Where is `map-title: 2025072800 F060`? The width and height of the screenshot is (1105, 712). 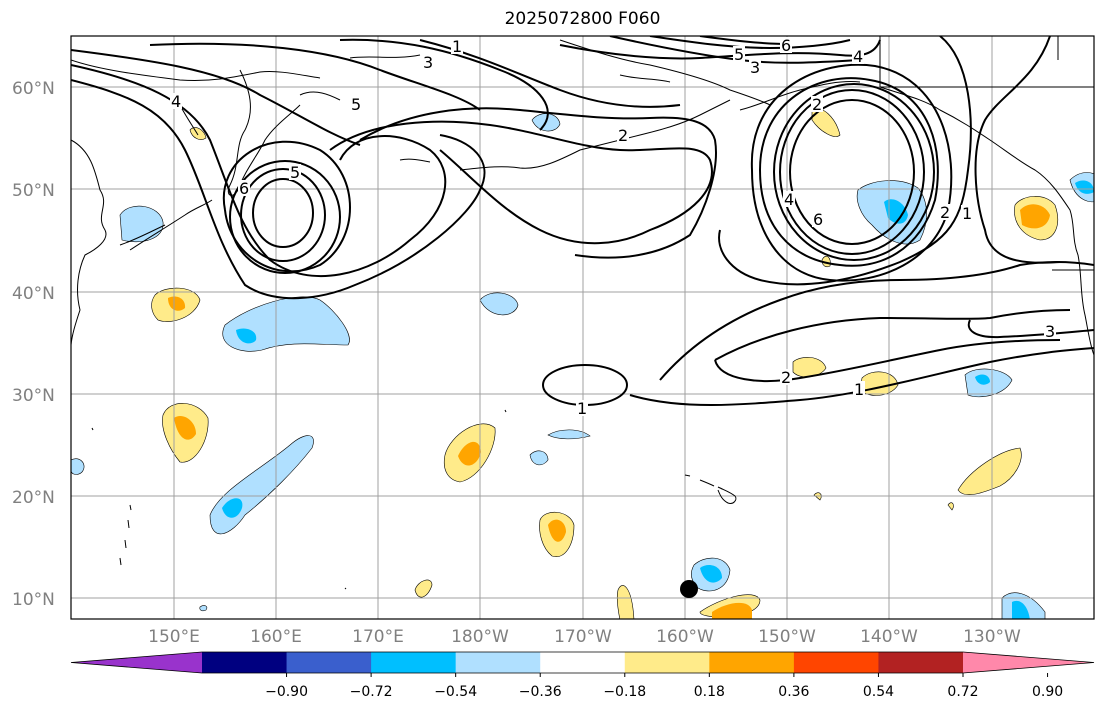
map-title: 2025072800 F060 is located at coordinates (582, 19).